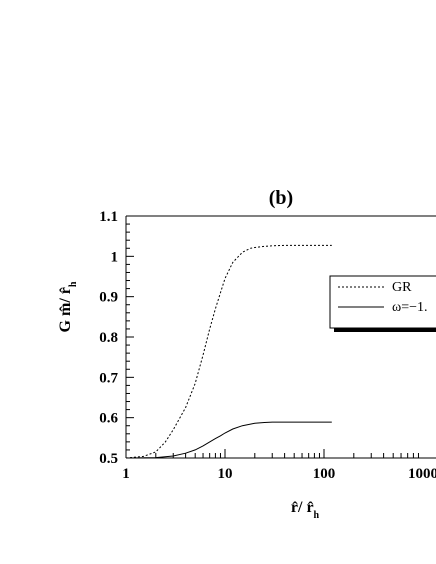 Image resolution: width=436 pixels, height=564 pixels. Describe the element at coordinates (410, 307) in the screenshot. I see `legend-label-1: ω=−1.` at that location.